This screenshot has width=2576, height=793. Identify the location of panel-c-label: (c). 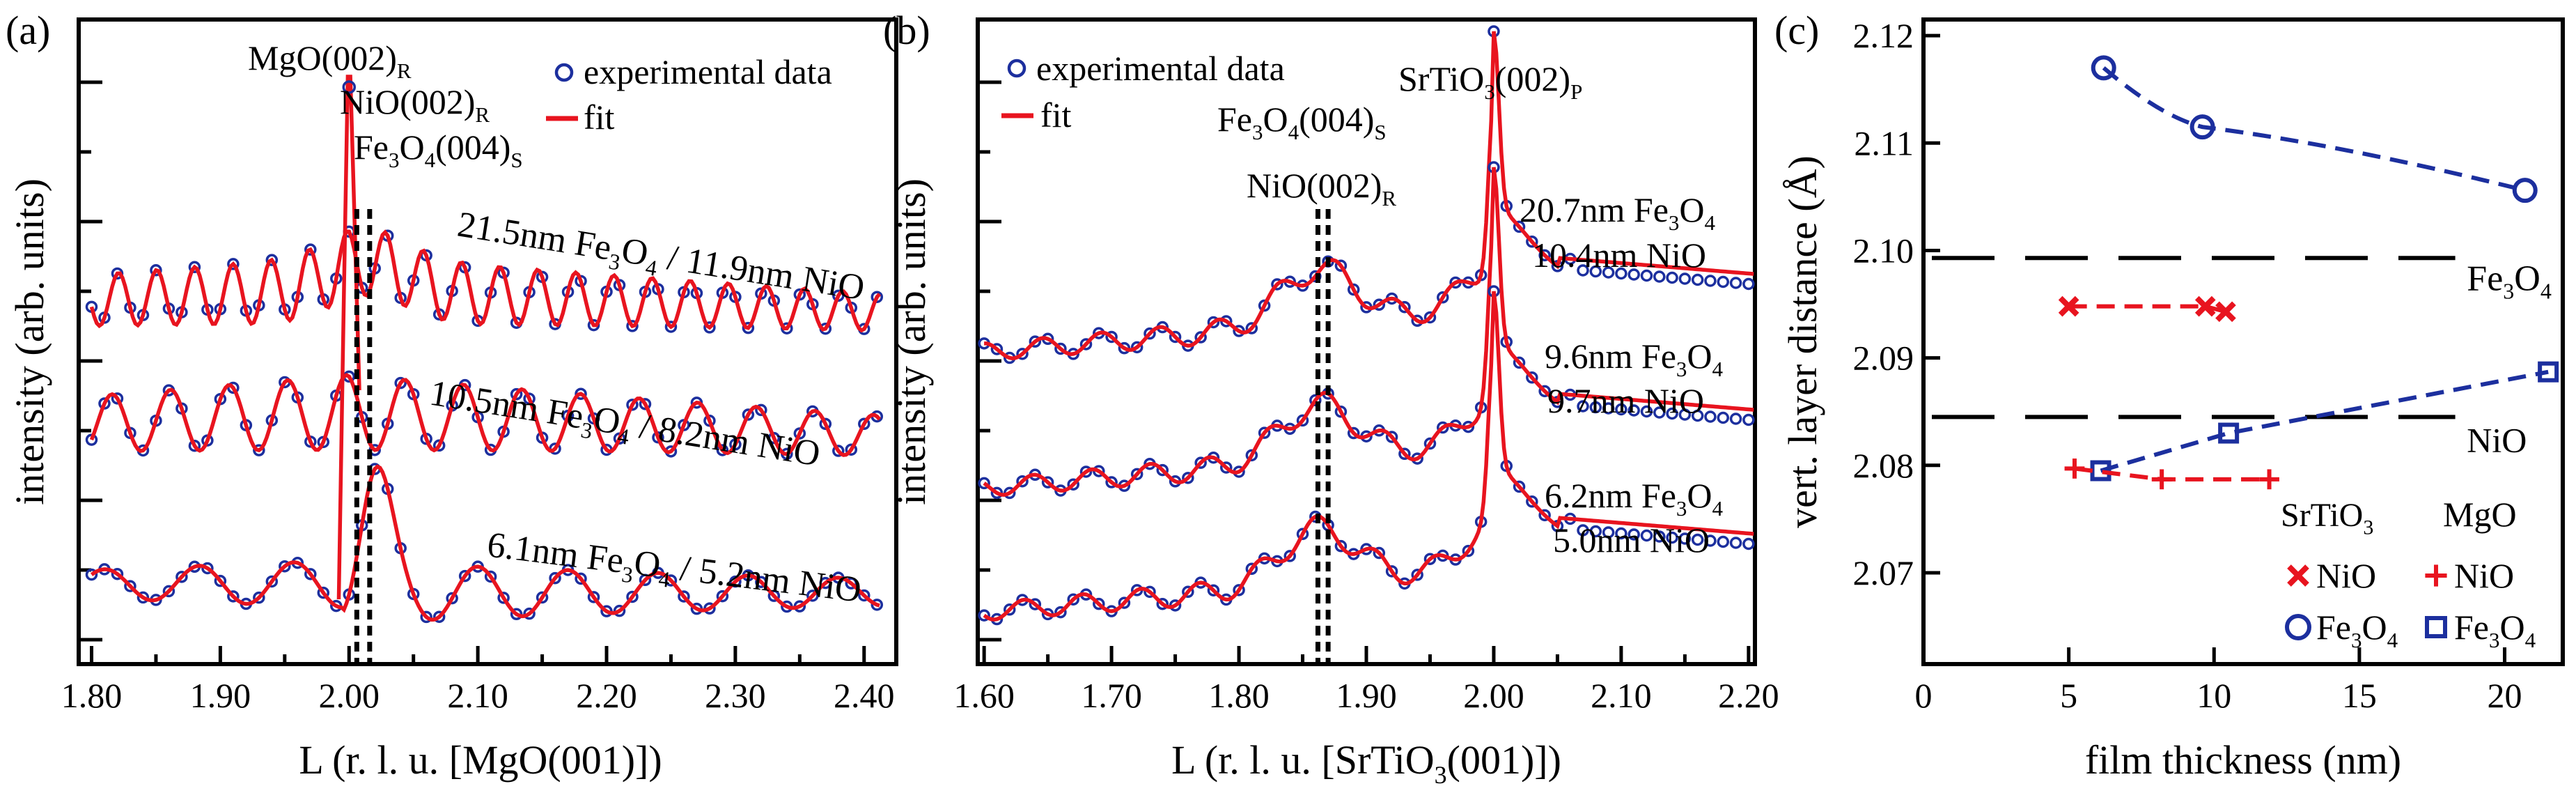
(1796, 31).